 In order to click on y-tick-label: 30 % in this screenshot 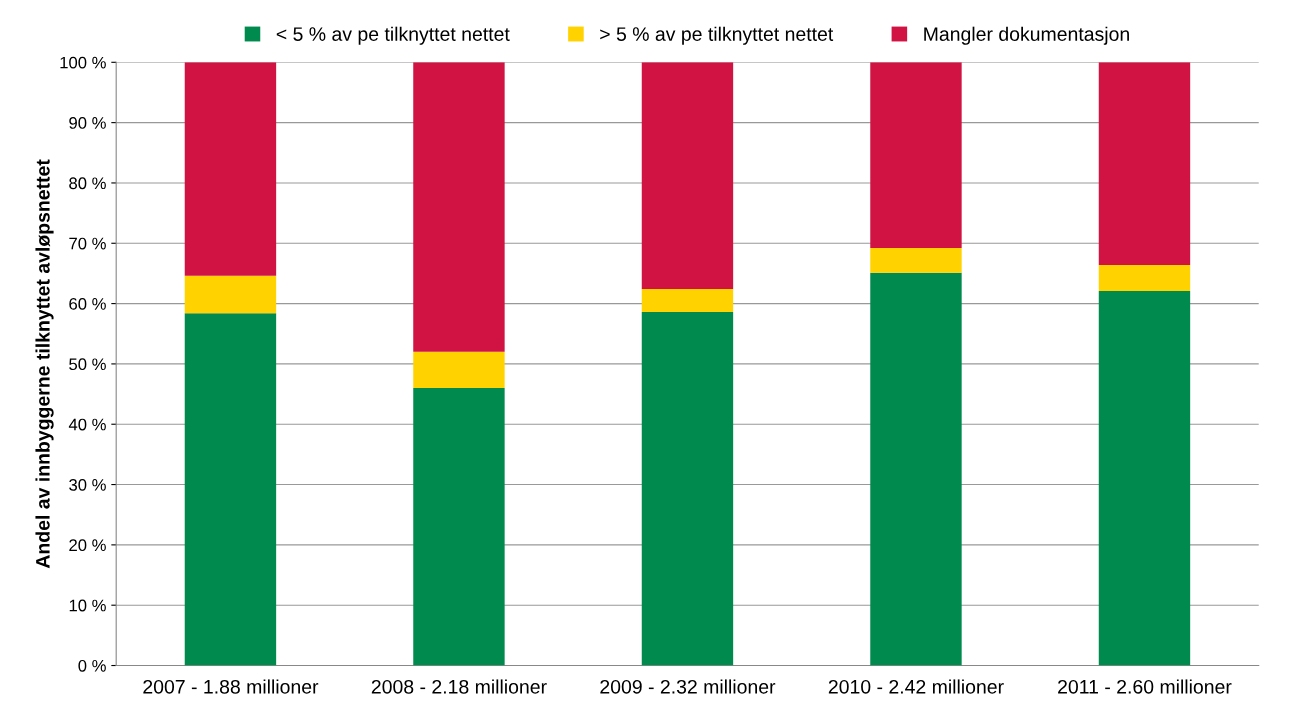, I will do `click(87, 484)`.